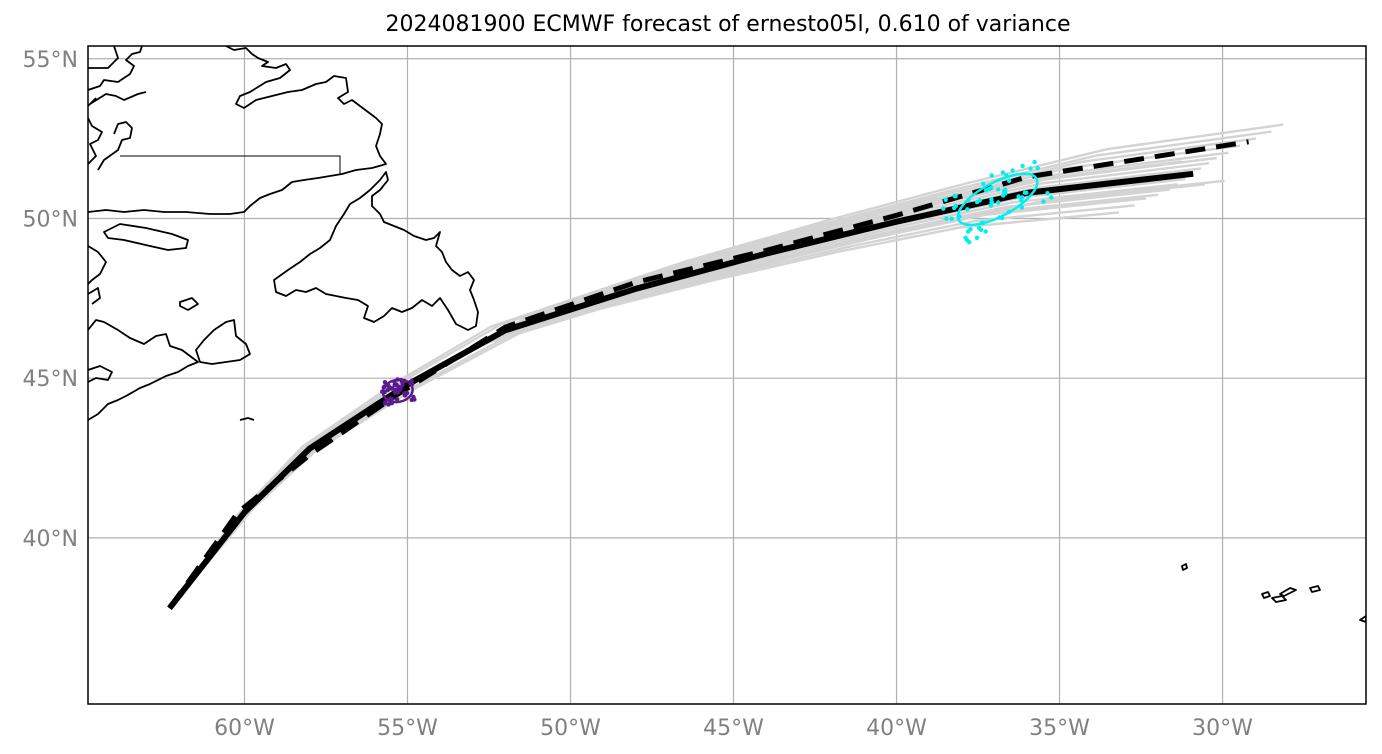 This screenshot has height=754, width=1382. What do you see at coordinates (1059, 728) in the screenshot?
I see `lon-tick-label: 35°W` at bounding box center [1059, 728].